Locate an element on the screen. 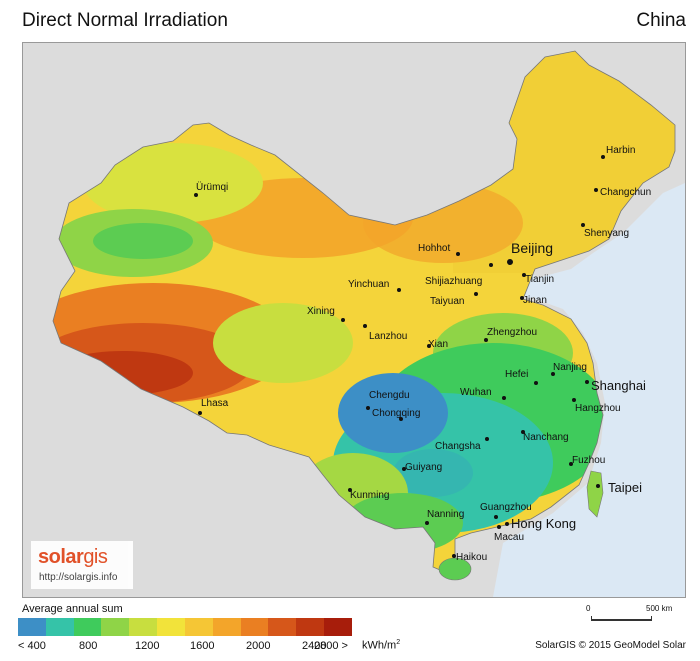  city-label-guiyang: Guiyang is located at coordinates (424, 467).